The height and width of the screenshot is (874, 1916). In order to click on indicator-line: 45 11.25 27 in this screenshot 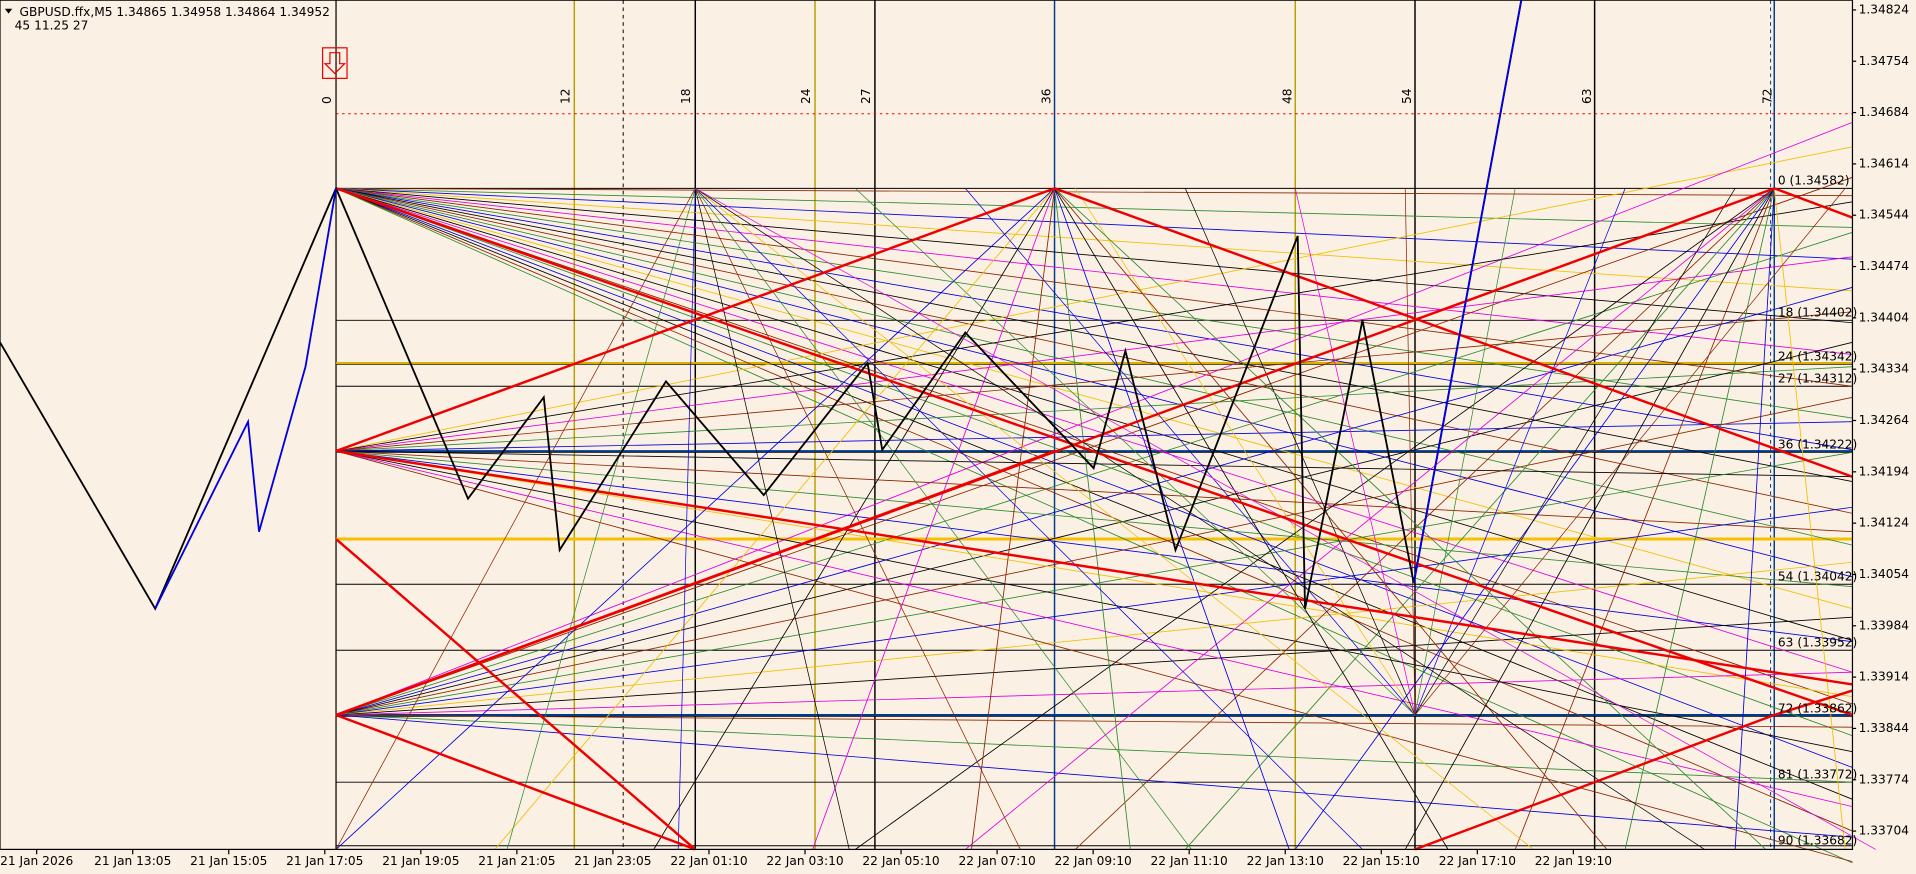, I will do `click(52, 25)`.